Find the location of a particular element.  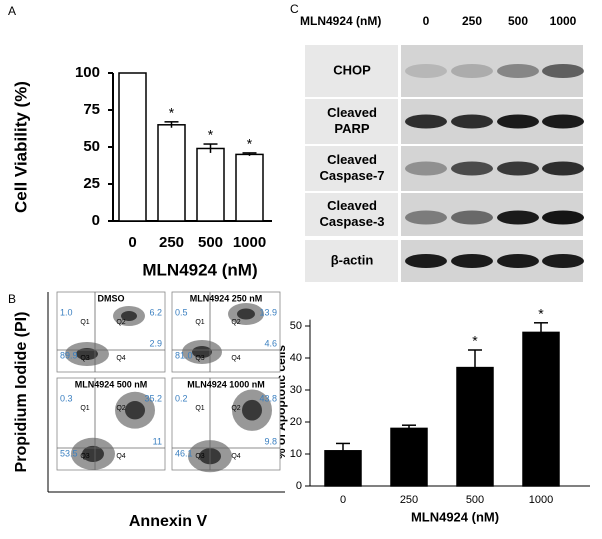

row-label: β-actin is located at coordinates (352, 259).